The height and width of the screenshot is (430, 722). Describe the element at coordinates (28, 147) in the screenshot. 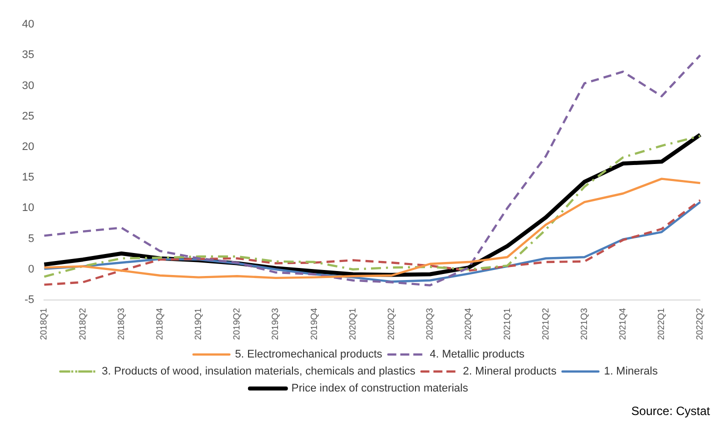

I see `y-tick-label: 20` at that location.